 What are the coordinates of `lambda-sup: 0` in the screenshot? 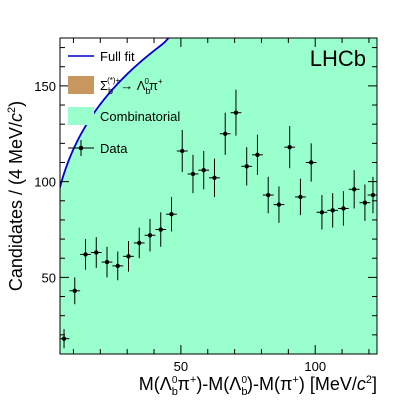 It's located at (147, 81).